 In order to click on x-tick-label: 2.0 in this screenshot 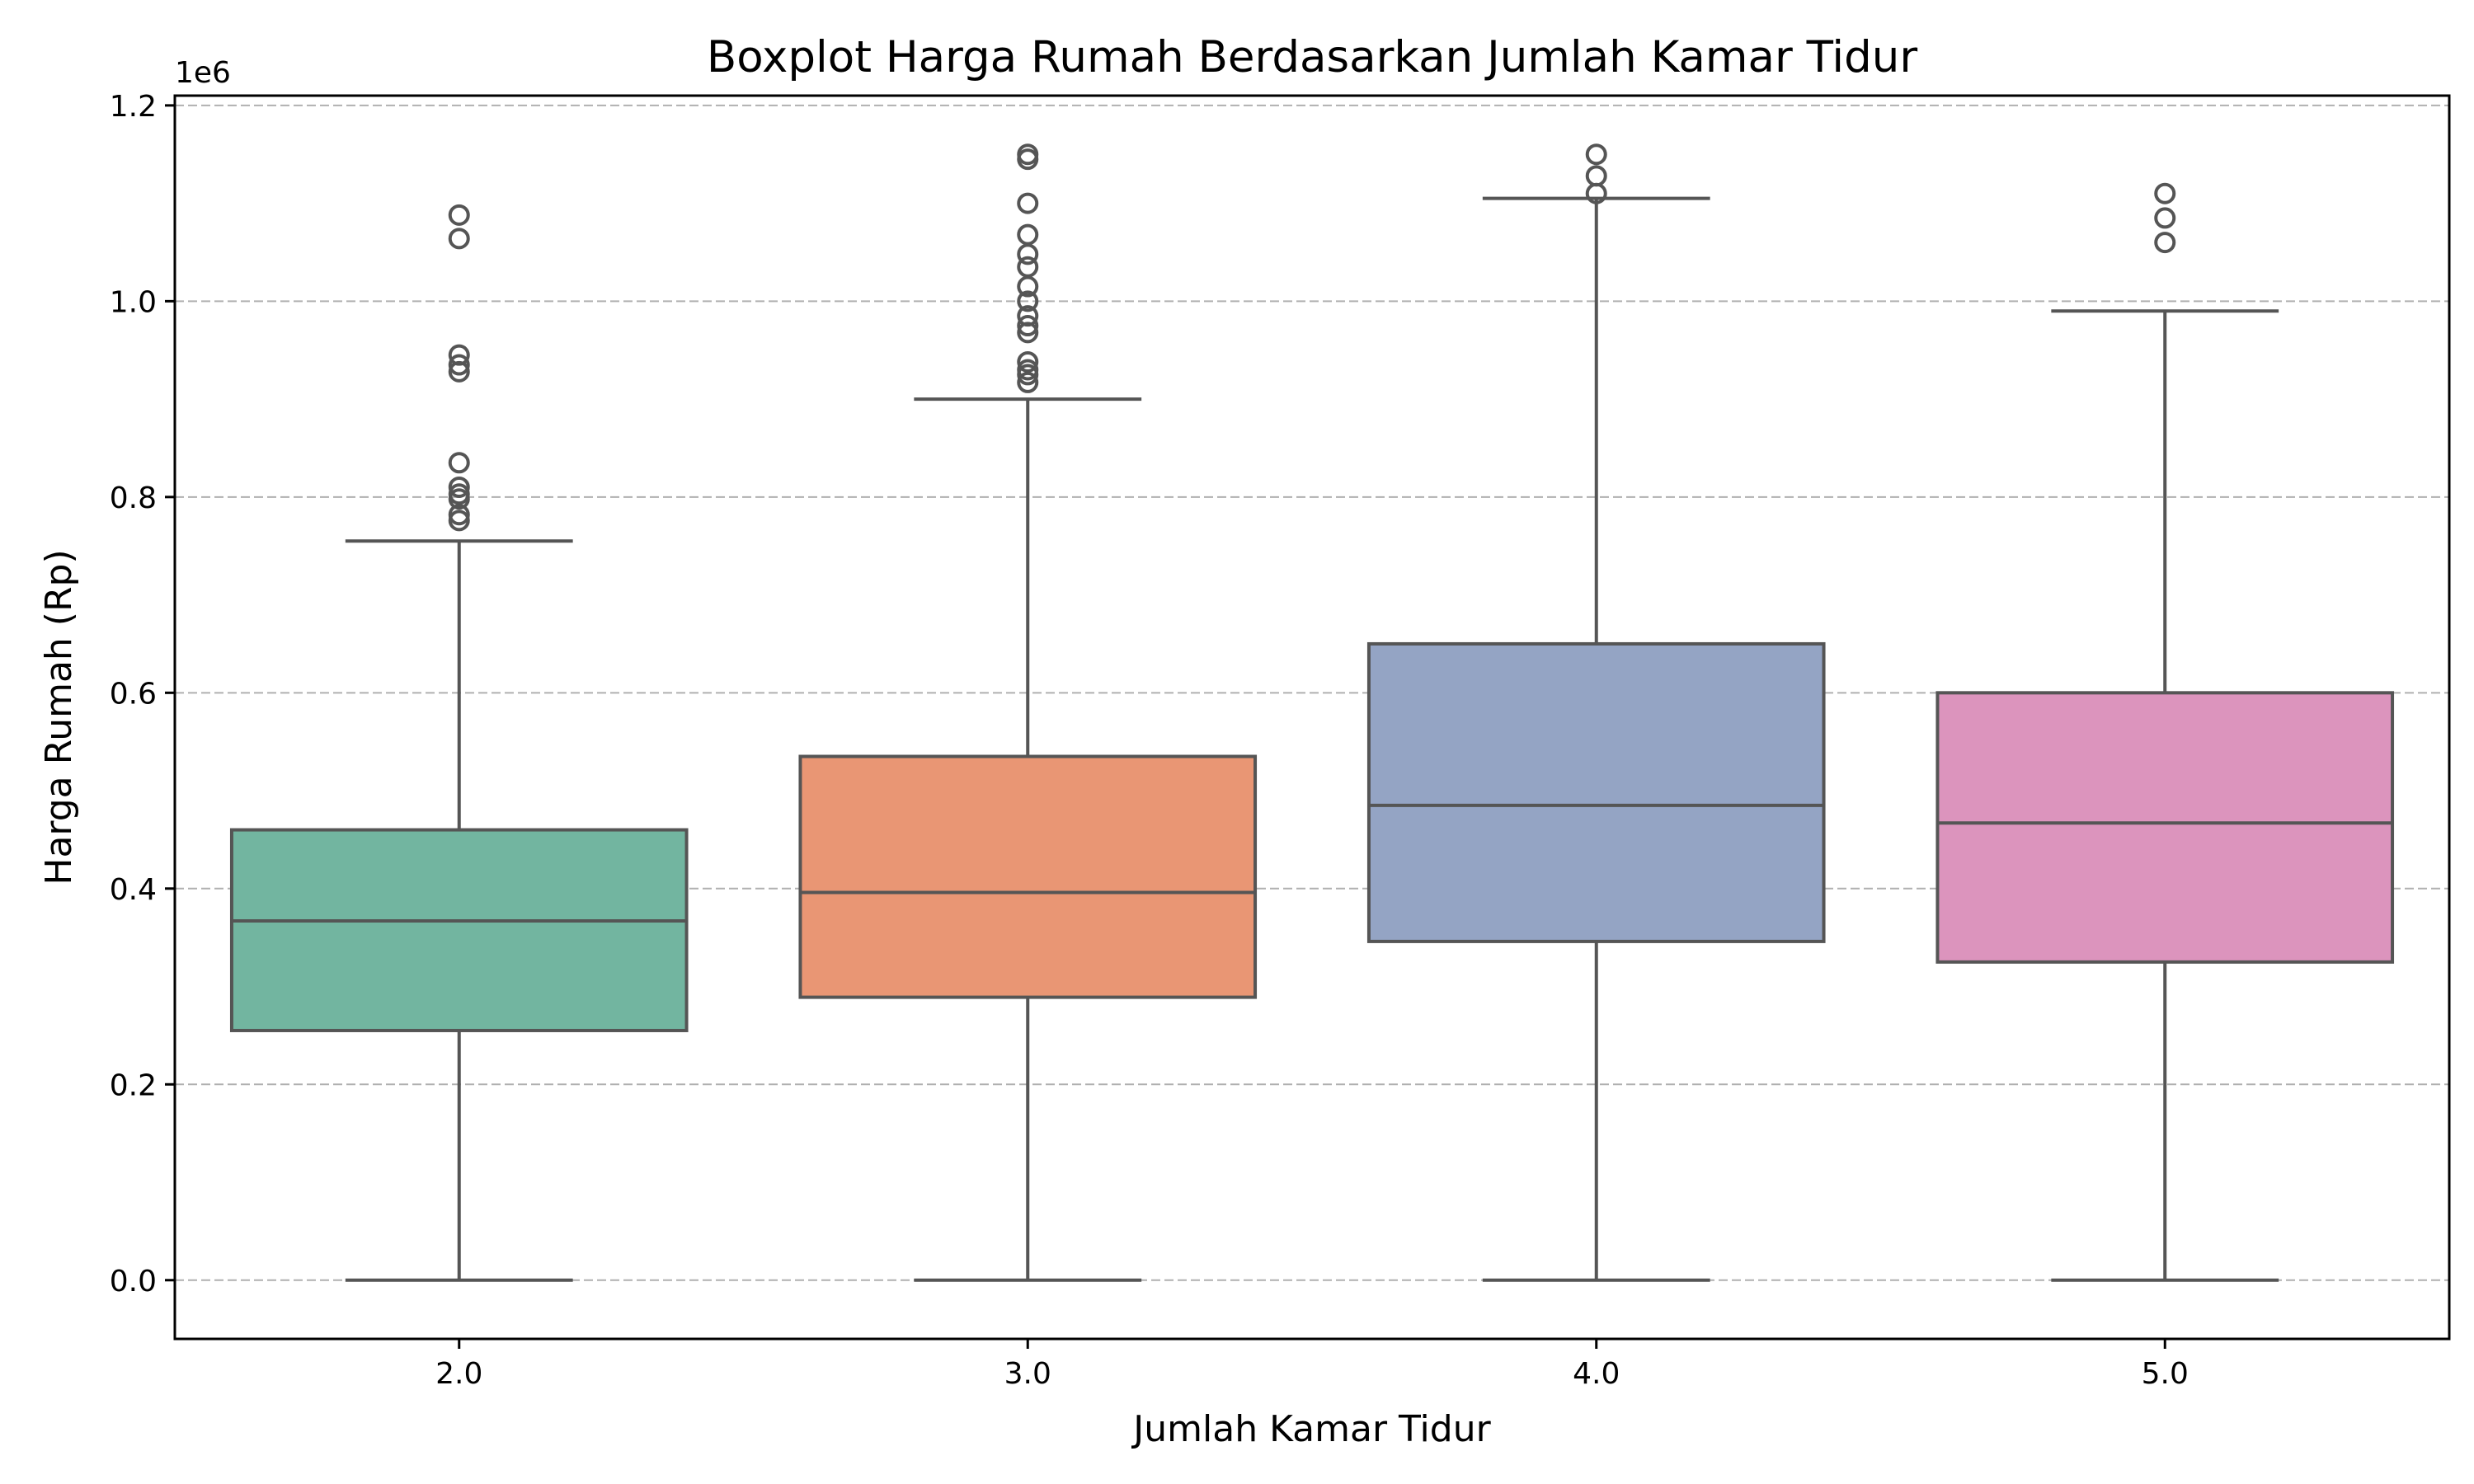, I will do `click(458, 1374)`.